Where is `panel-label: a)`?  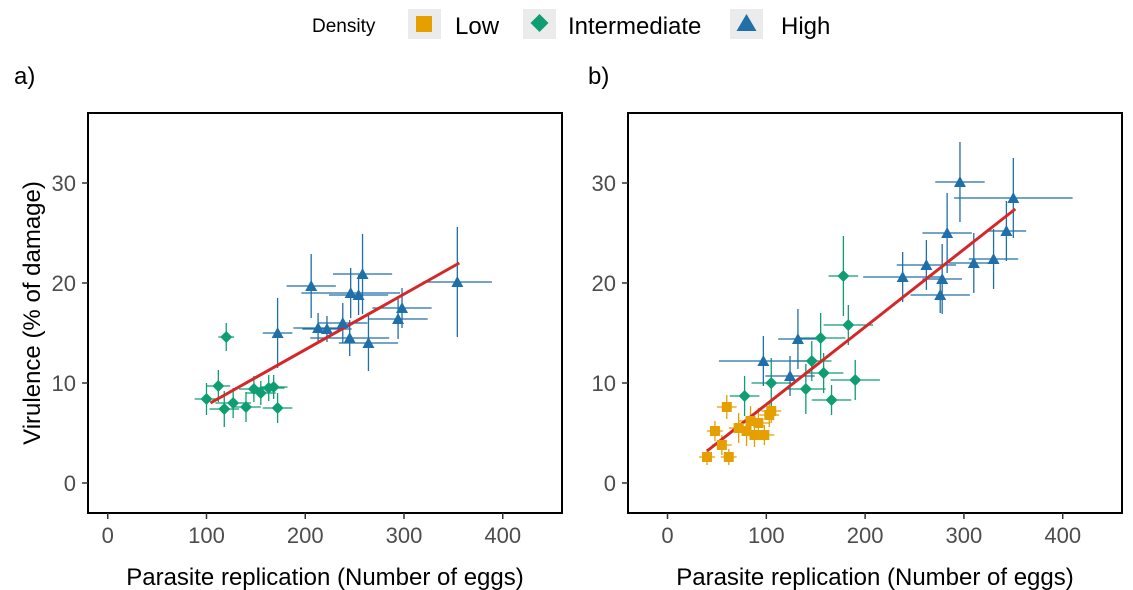 panel-label: a) is located at coordinates (24, 76).